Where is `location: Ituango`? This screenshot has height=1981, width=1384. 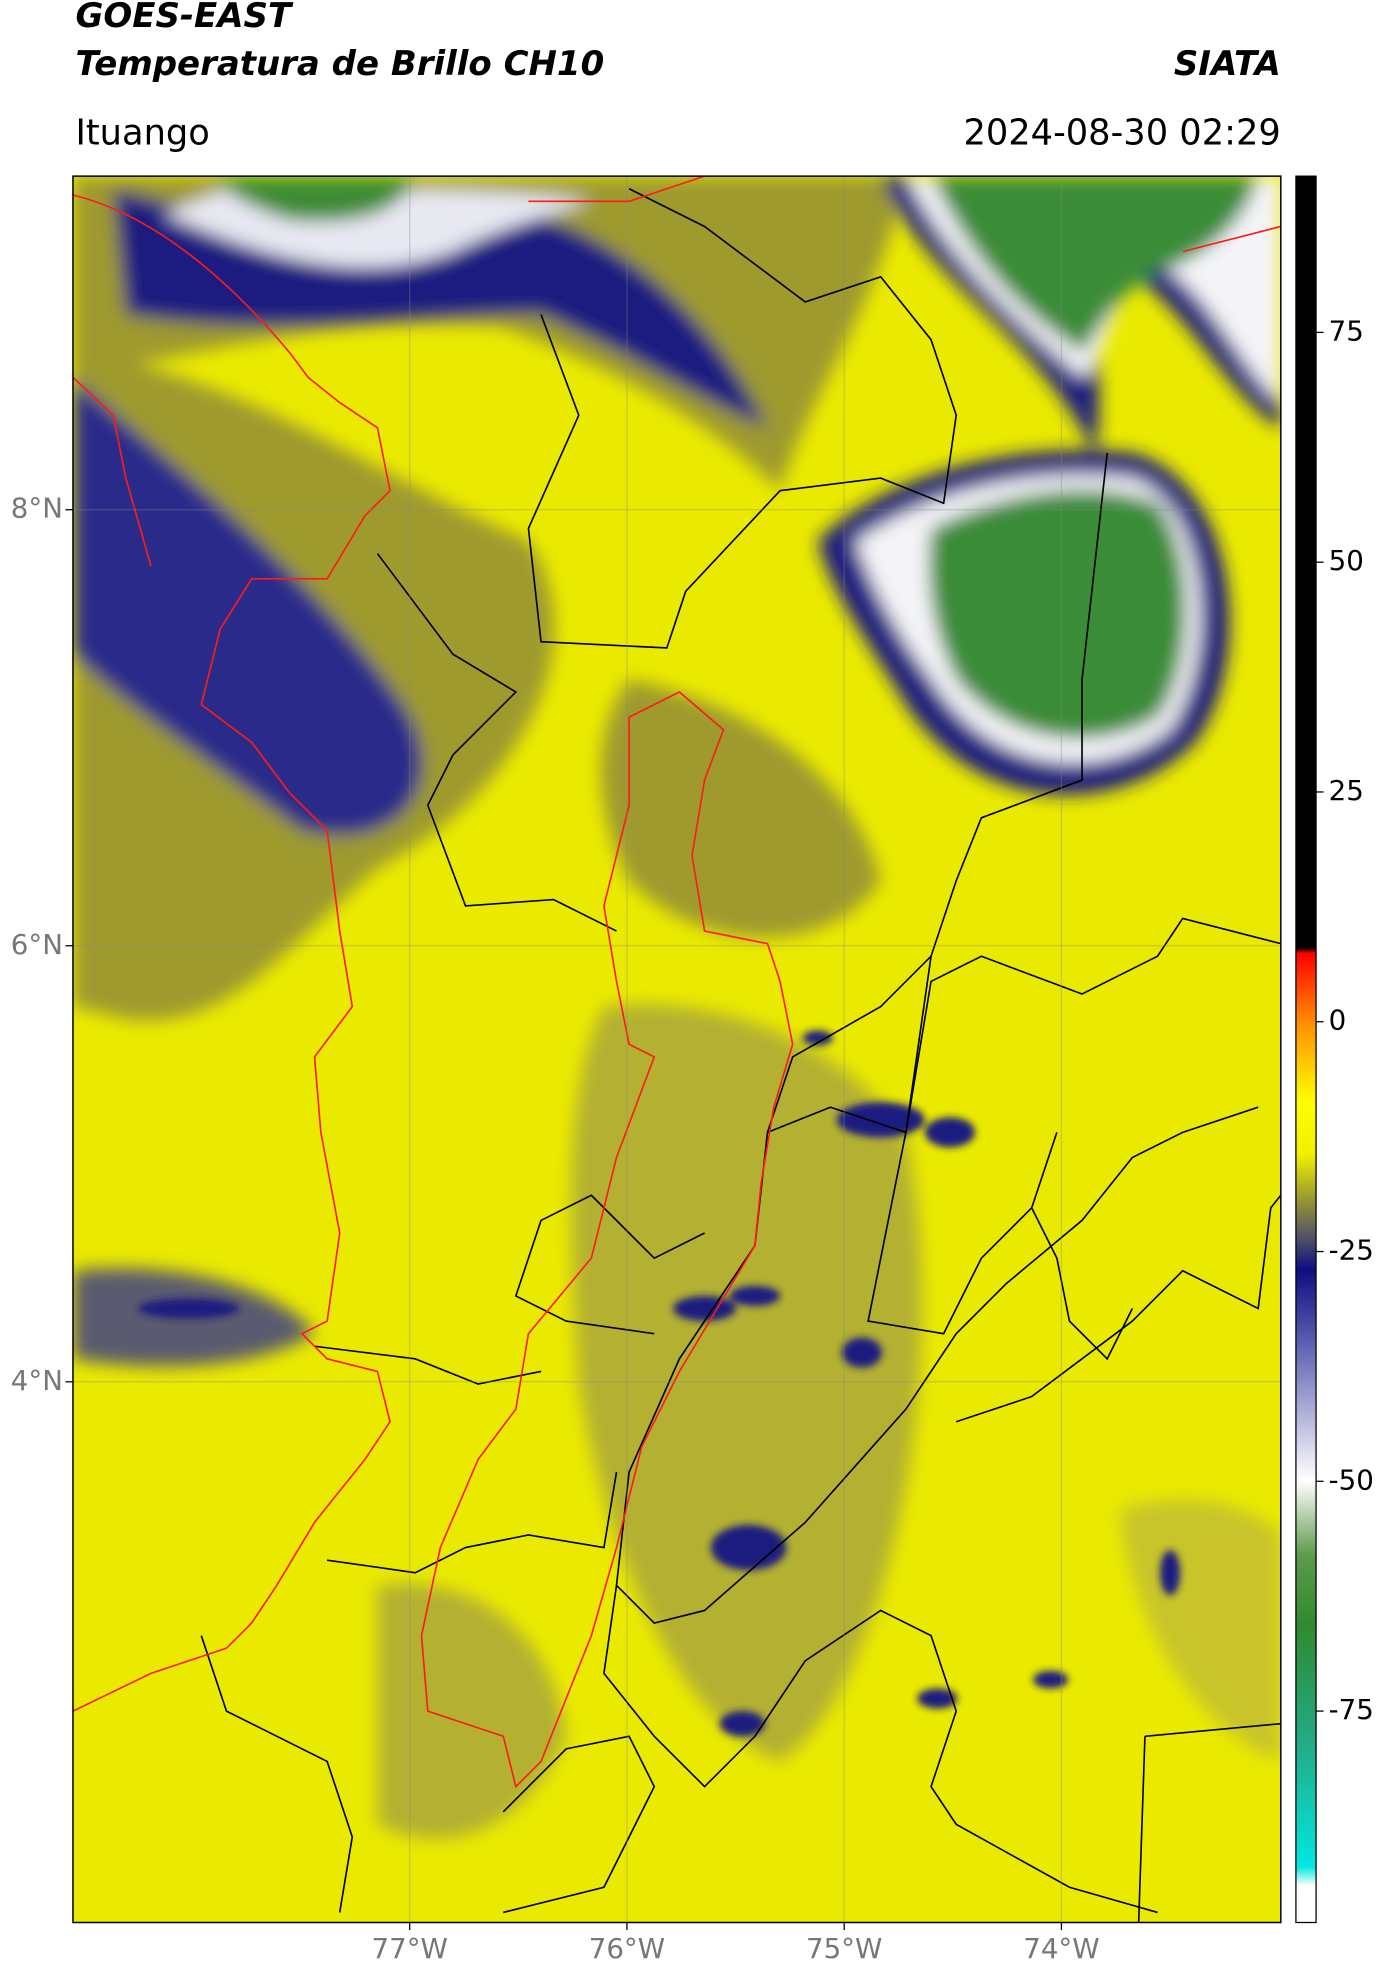
location: Ituango is located at coordinates (142, 133).